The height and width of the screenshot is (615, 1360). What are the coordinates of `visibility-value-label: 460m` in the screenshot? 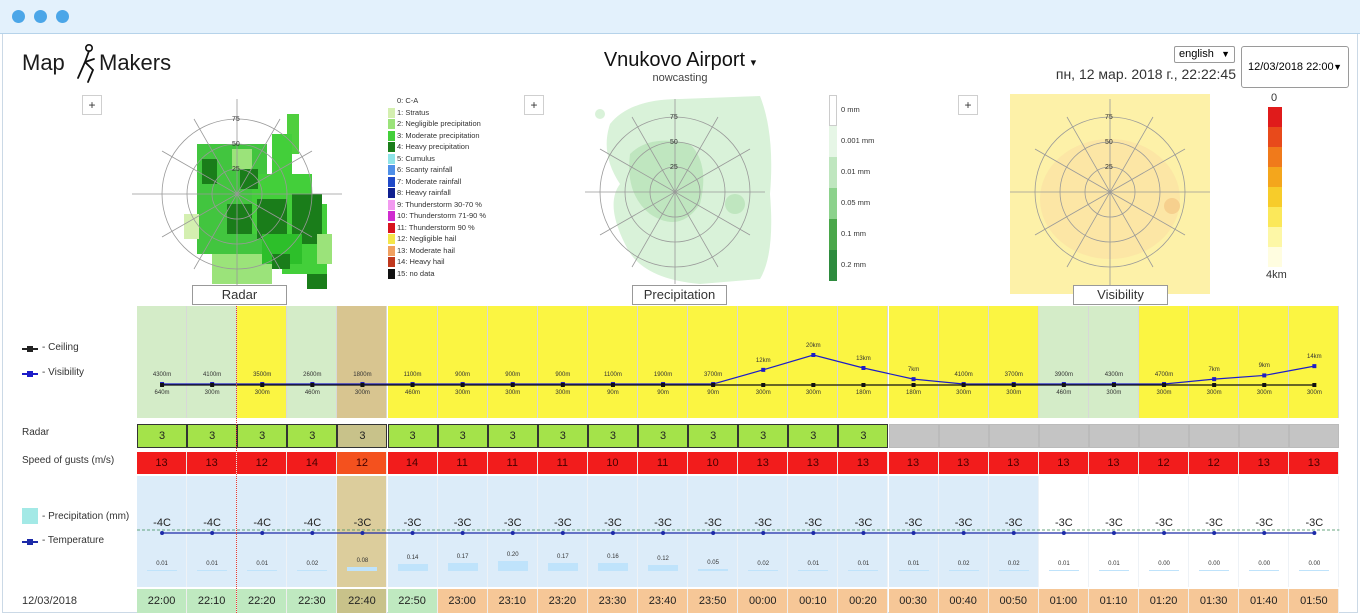 It's located at (1064, 393).